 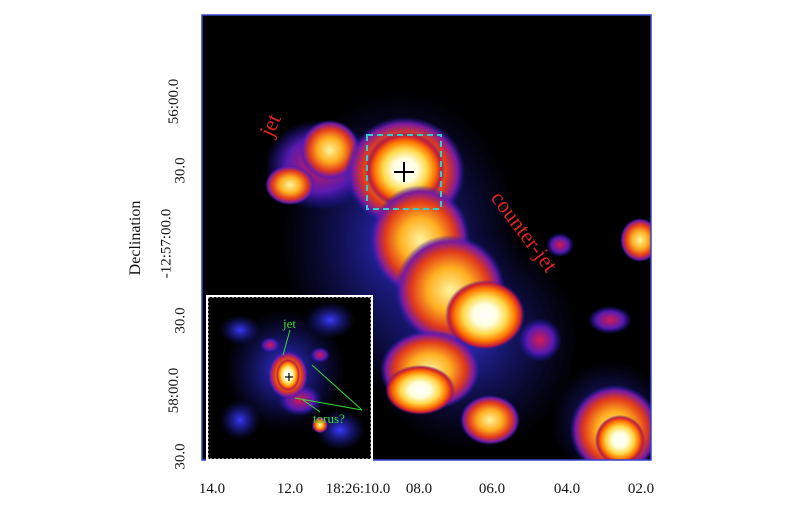 I want to click on x-tick-label: 12.0, so click(x=290, y=489).